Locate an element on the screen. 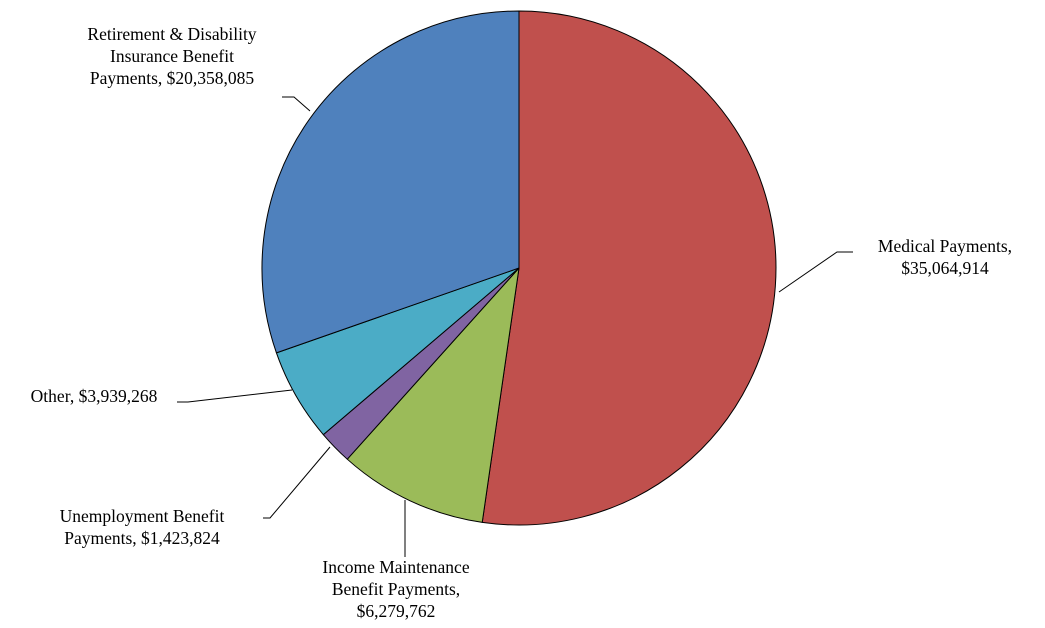  data-label-line: $6,279,762 is located at coordinates (396, 611).